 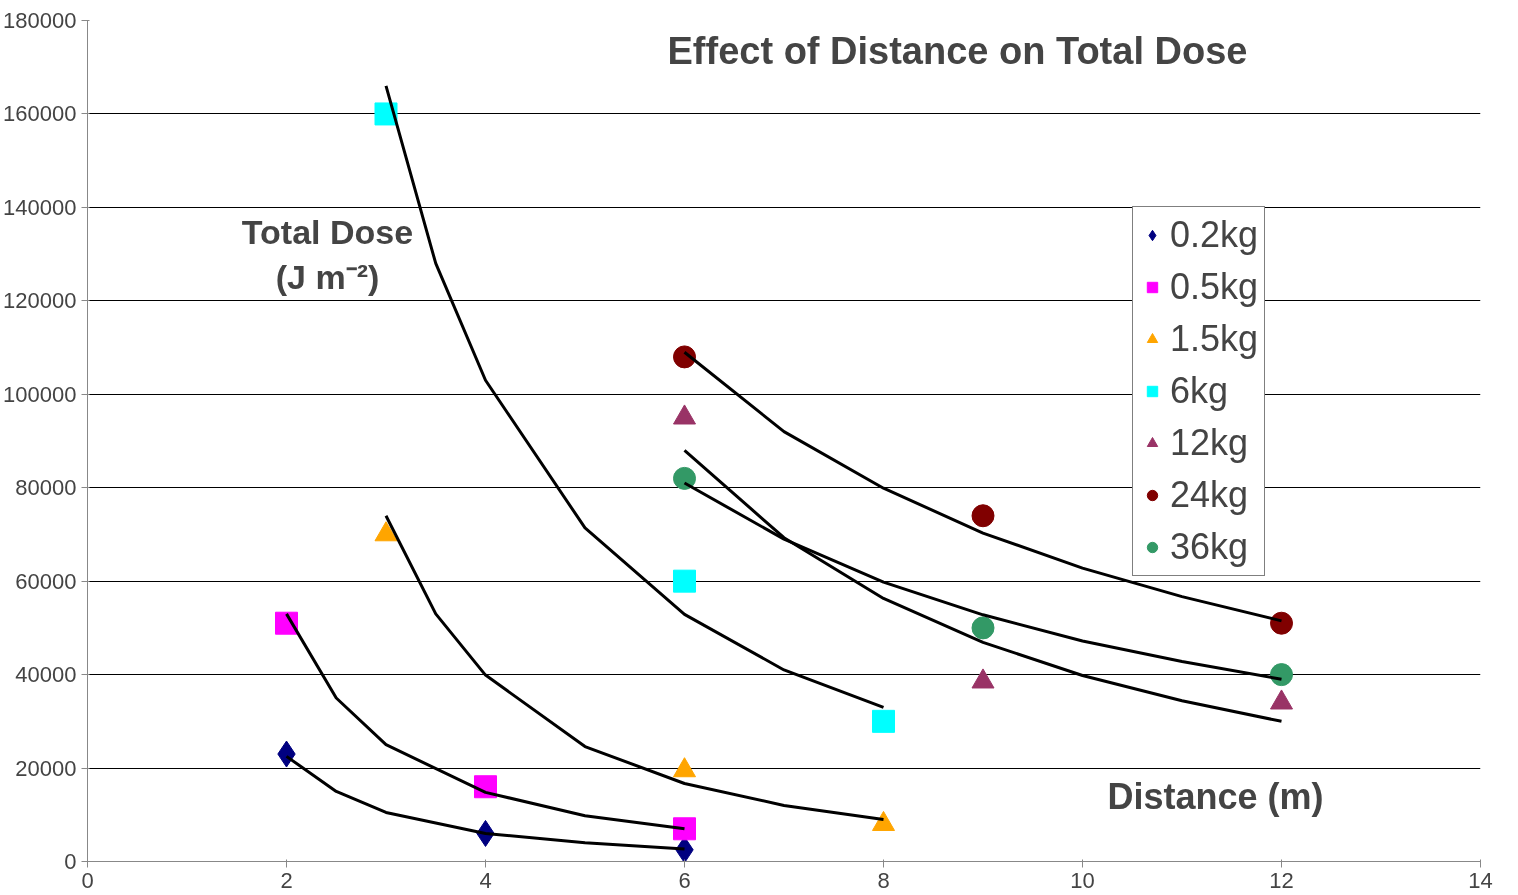 What do you see at coordinates (485, 880) in the screenshot?
I see `x-tick-label: 4` at bounding box center [485, 880].